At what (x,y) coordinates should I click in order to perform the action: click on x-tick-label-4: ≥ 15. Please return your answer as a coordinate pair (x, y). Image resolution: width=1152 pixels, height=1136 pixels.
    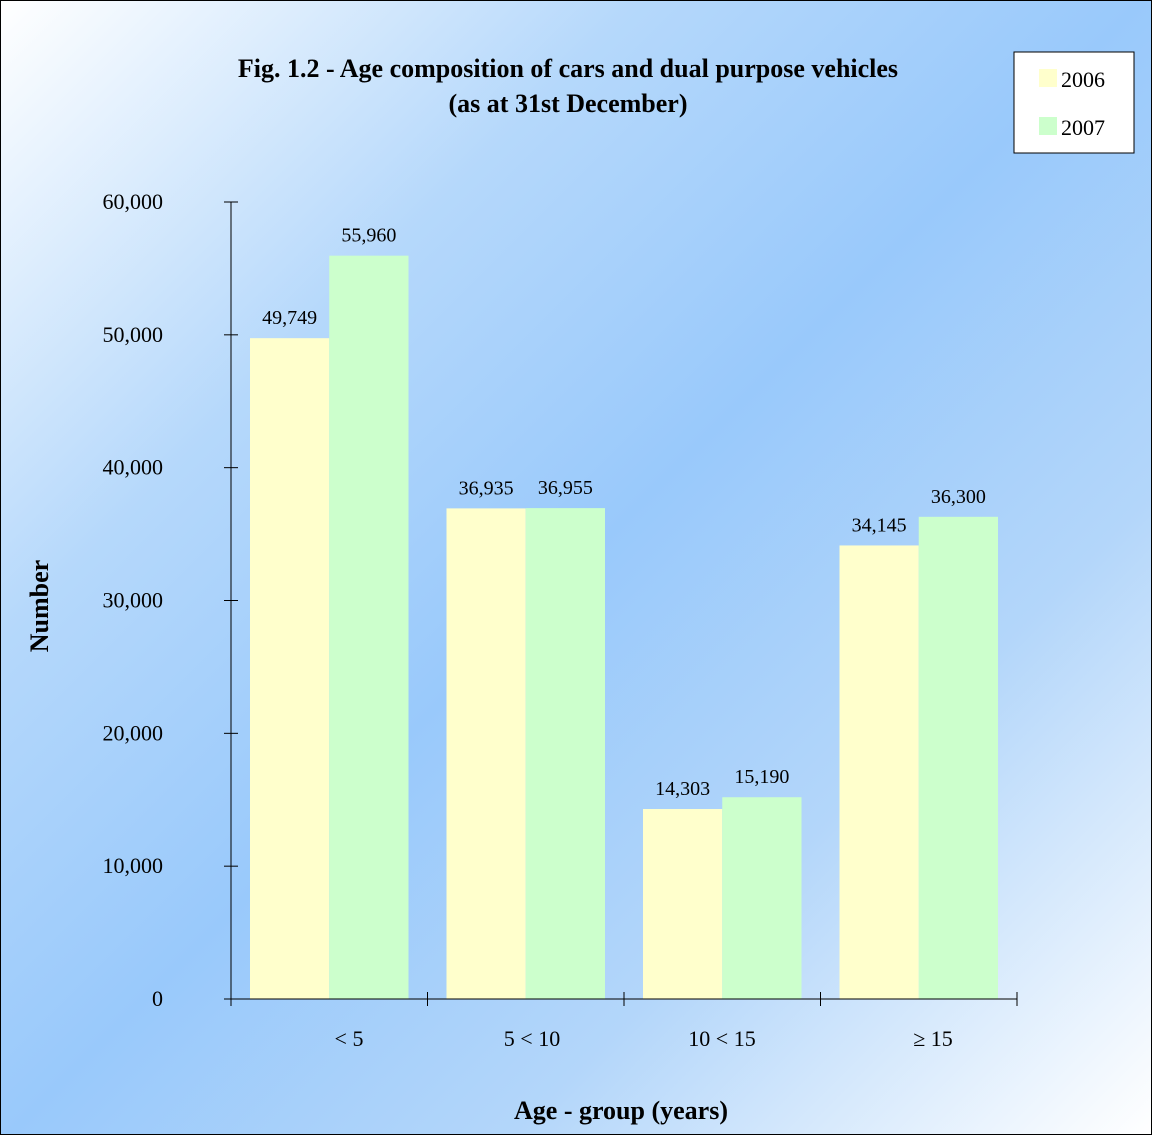
    Looking at the image, I should click on (933, 1038).